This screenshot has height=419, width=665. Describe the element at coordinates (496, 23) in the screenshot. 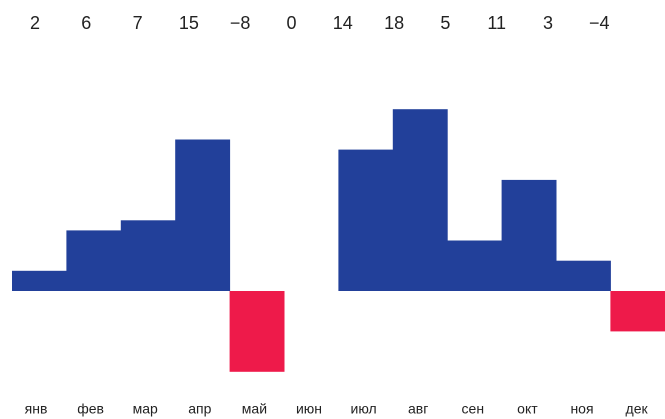

I see `value-label: 11` at that location.